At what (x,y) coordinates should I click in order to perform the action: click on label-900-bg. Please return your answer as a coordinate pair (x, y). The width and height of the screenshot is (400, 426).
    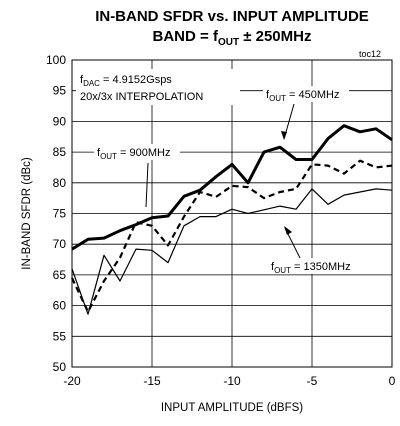
    Looking at the image, I should click on (137, 152).